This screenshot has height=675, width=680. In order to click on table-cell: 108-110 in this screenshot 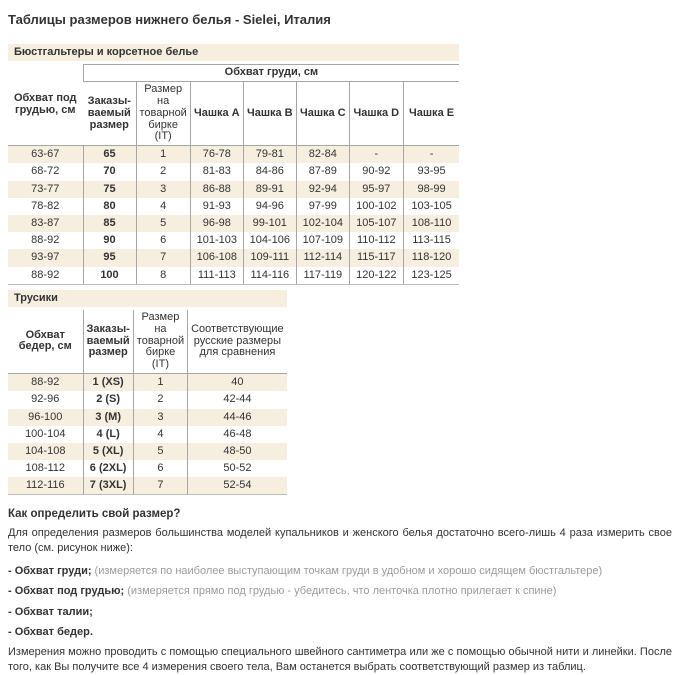, I will do `click(431, 224)`.